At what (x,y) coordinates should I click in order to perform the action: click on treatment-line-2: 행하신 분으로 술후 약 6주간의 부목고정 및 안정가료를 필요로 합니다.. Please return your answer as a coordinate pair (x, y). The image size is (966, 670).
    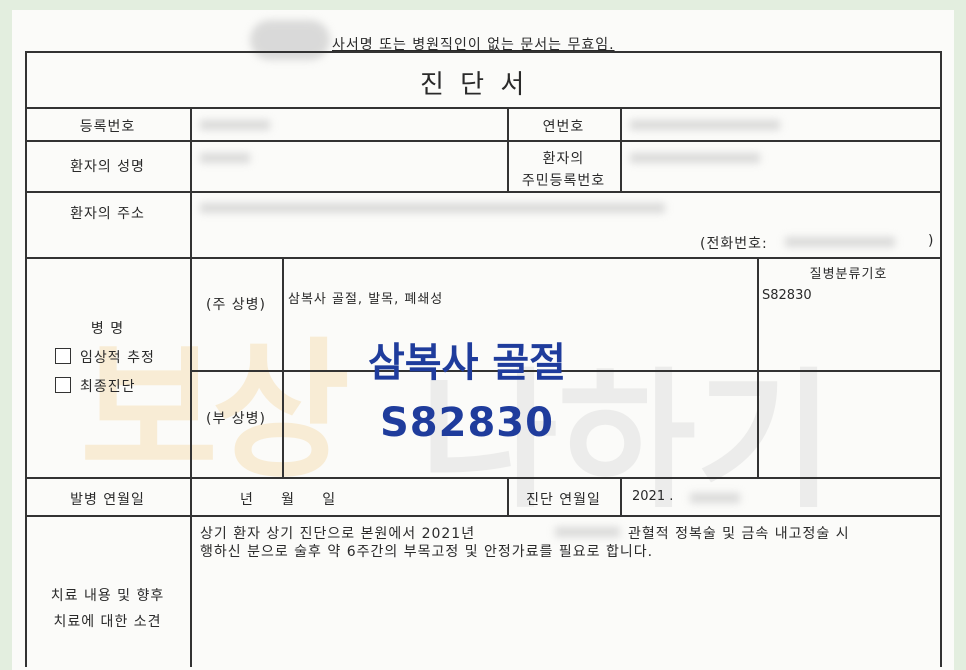
    Looking at the image, I should click on (427, 552).